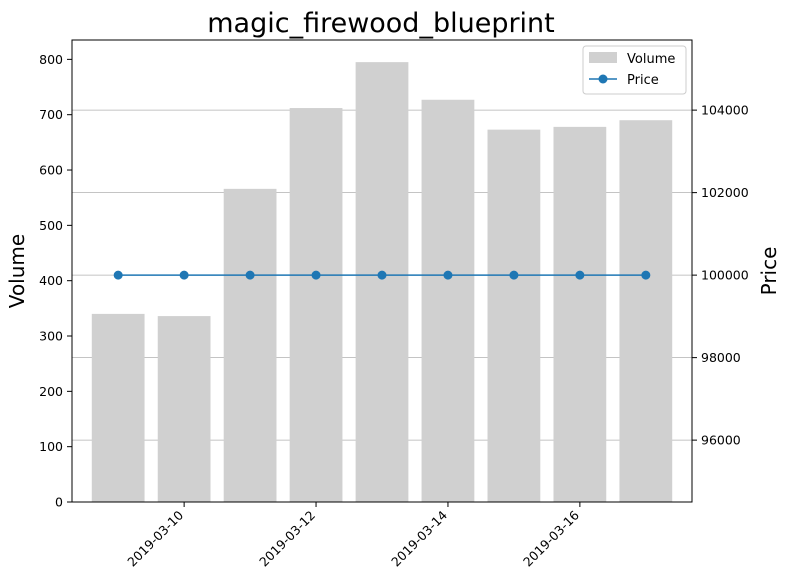 The image size is (789, 588). What do you see at coordinates (59, 502) in the screenshot?
I see `y-tick-label: 0` at bounding box center [59, 502].